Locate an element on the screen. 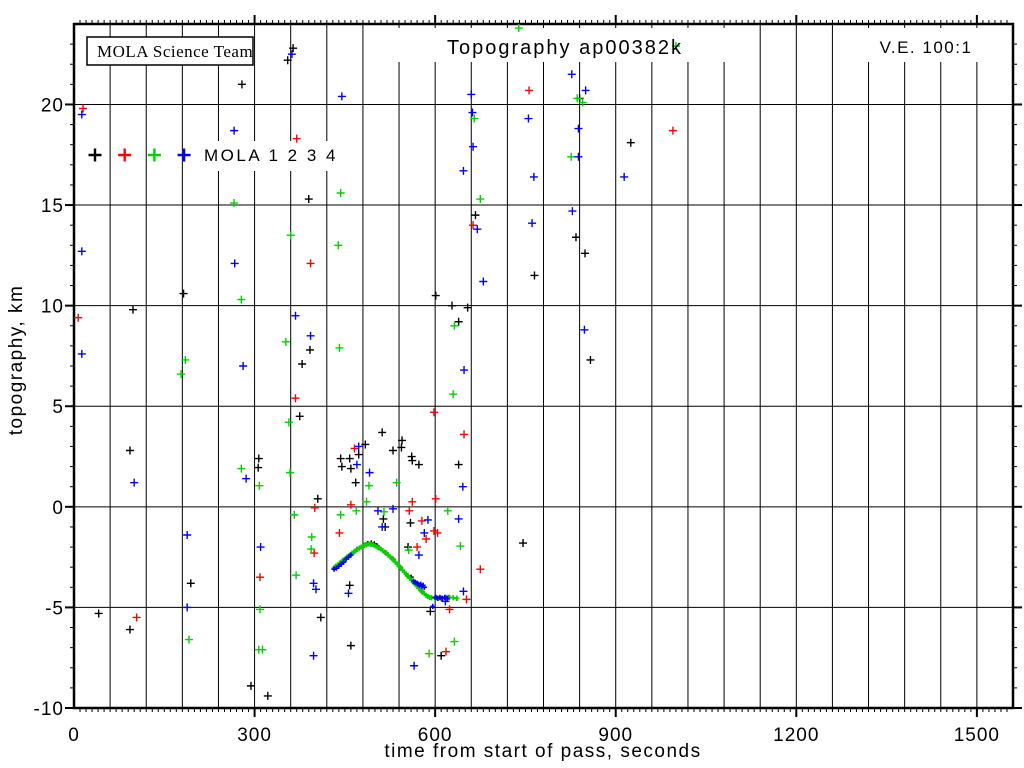 Image resolution: width=1024 pixels, height=768 pixels. y-tick-labels: 20 15 10 5 0 -5 -10 is located at coordinates (49, 407).